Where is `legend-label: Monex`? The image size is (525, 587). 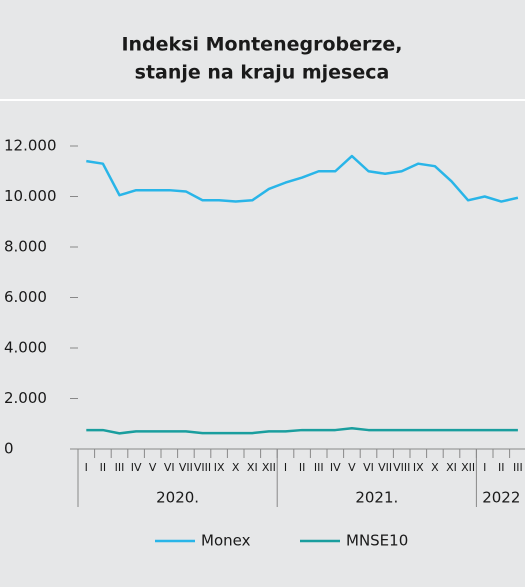
legend-label: Monex is located at coordinates (226, 541).